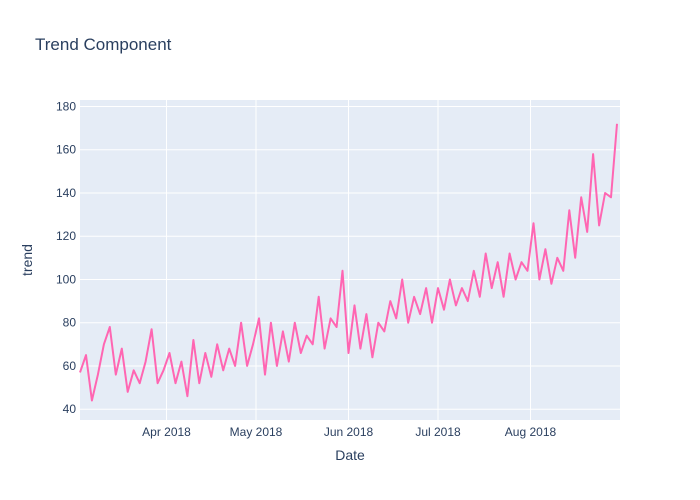  Describe the element at coordinates (349, 432) in the screenshot. I see `x-tick-label: Jun 2018` at that location.